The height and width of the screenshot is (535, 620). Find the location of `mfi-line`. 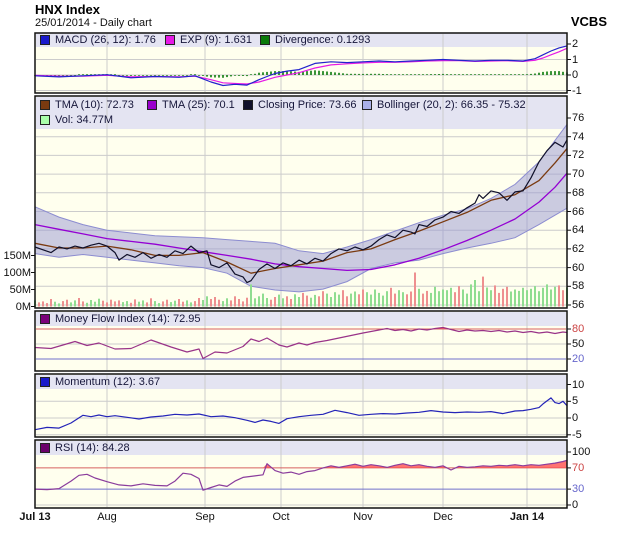

mfi-line is located at coordinates (301, 343).